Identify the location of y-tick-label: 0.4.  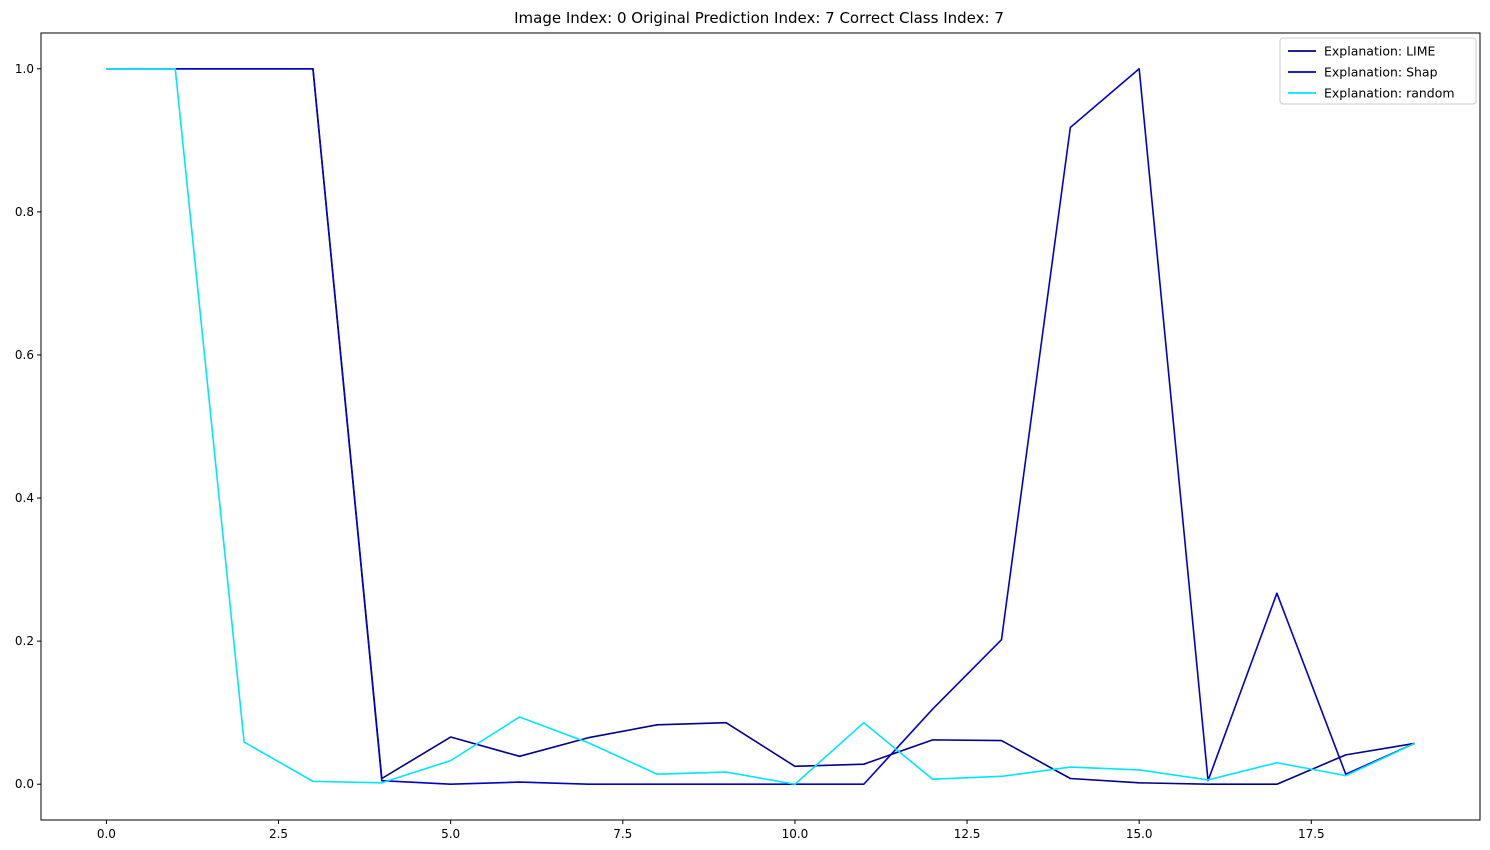
(24, 498).